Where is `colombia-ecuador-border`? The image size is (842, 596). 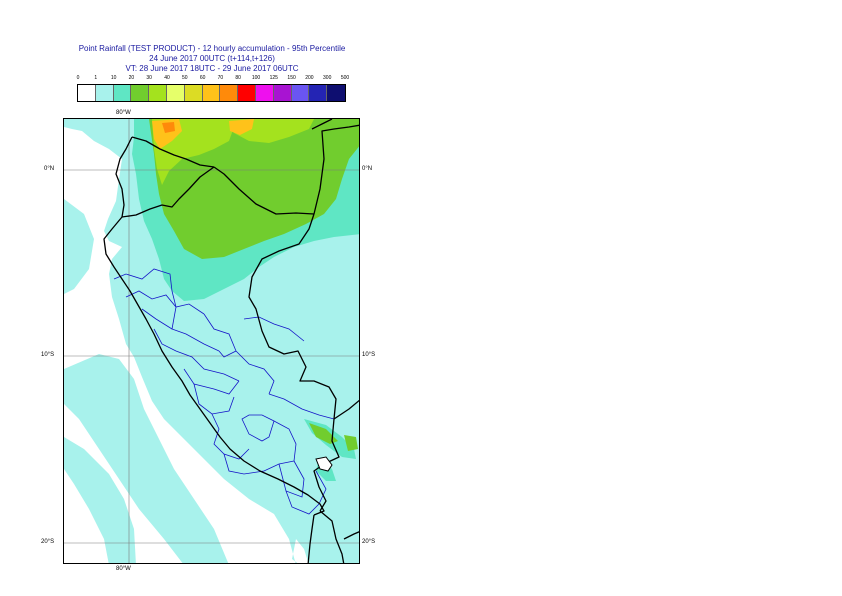
colombia-ecuador-border is located at coordinates (173, 152).